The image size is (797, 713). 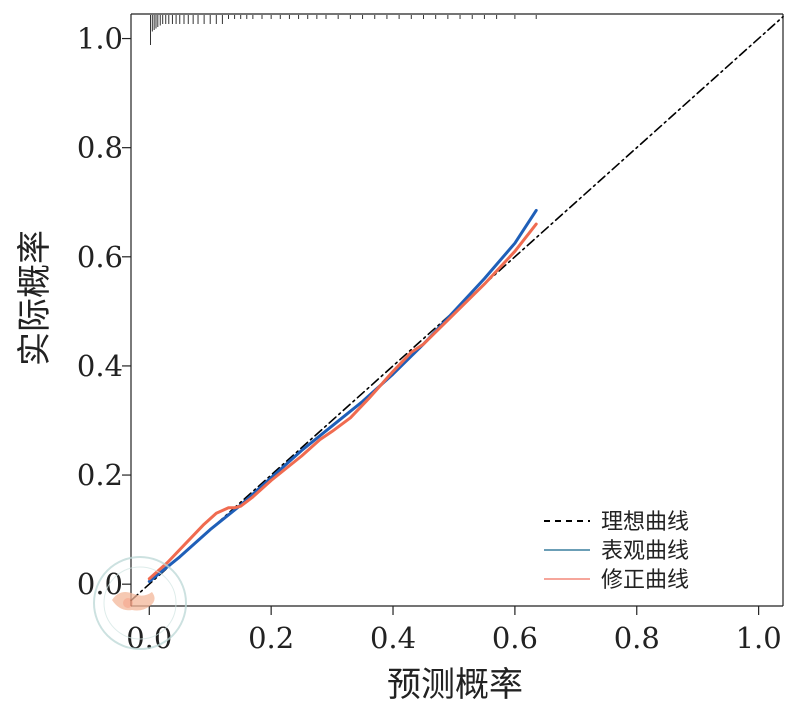 I want to click on x-tick-label: 0.4, so click(x=393, y=638).